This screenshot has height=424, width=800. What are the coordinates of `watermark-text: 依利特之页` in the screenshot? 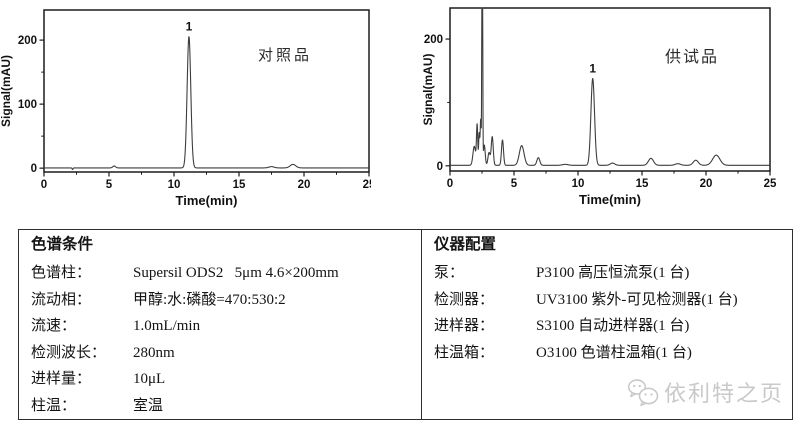 It's located at (723, 393).